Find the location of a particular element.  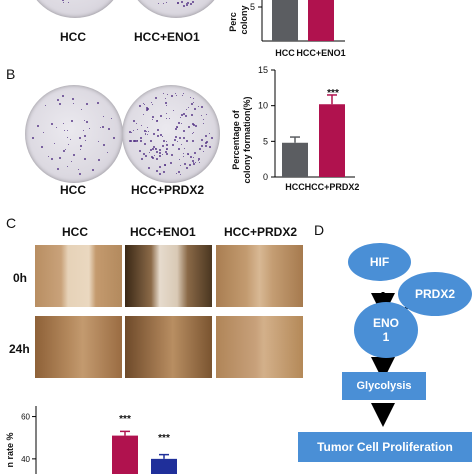

dish-hcc-prdx2-b is located at coordinates (171, 134).